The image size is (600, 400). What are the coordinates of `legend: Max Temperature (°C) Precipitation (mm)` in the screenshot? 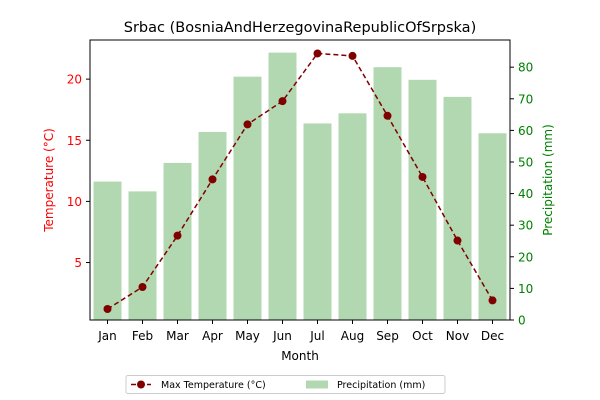 It's located at (285, 384).